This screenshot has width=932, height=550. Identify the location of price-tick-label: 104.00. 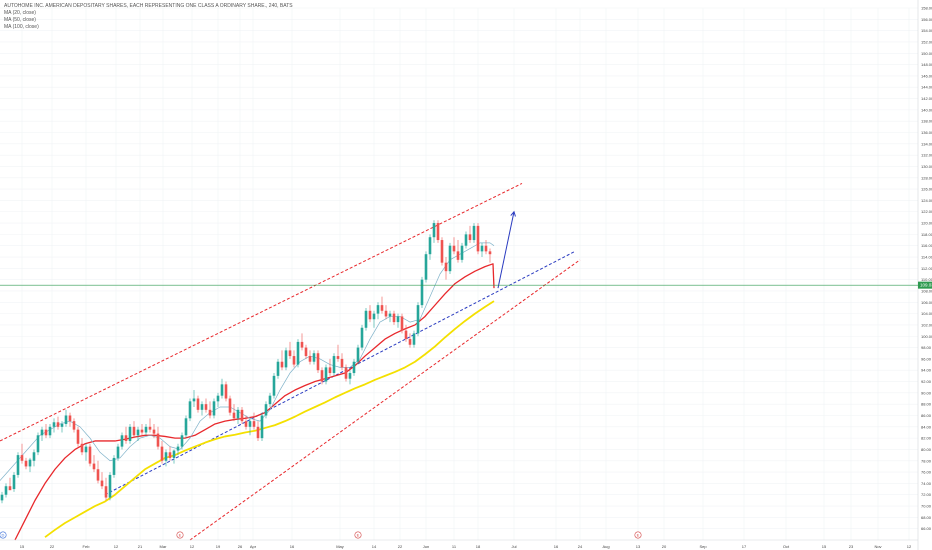
(926, 313).